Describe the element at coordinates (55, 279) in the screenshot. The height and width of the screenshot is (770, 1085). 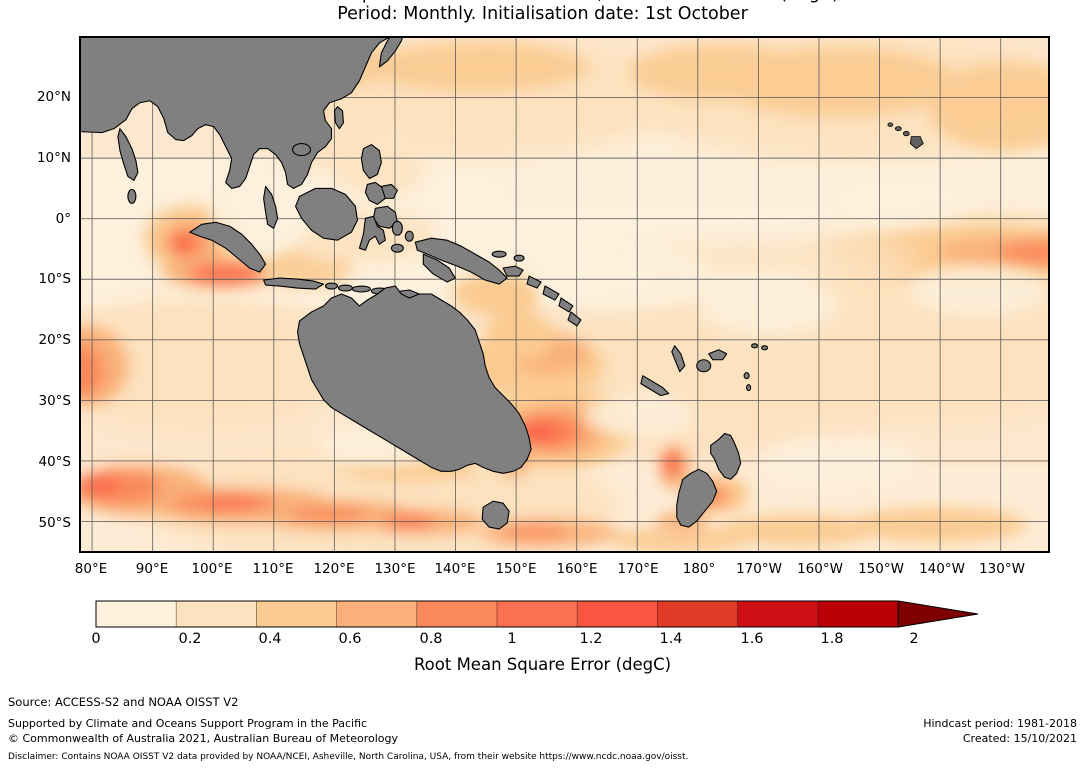
I see `y-tick-label: 10°S` at that location.